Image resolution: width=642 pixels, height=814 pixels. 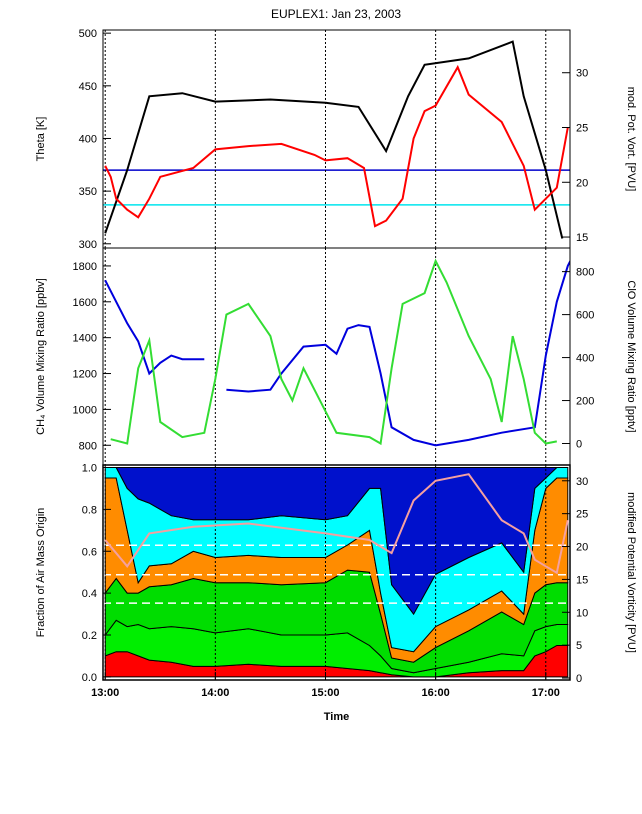 I want to click on y-tick-label: 400, so click(x=88, y=139).